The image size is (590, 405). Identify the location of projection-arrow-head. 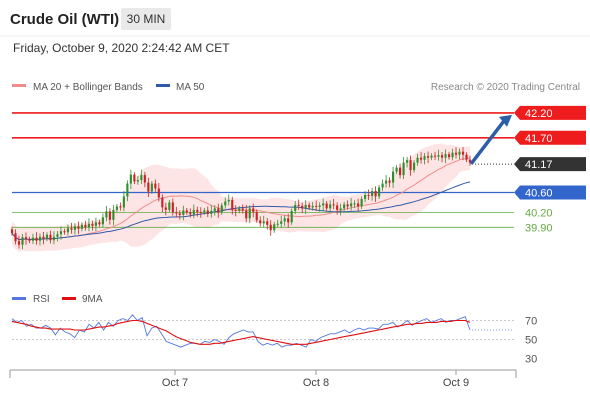
(505, 120).